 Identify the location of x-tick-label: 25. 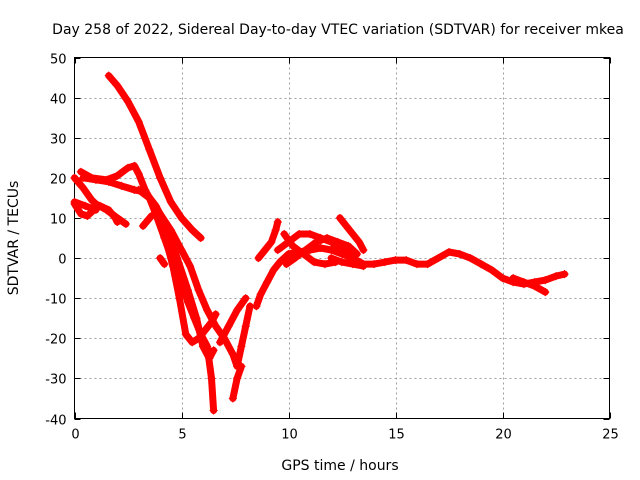
(610, 435).